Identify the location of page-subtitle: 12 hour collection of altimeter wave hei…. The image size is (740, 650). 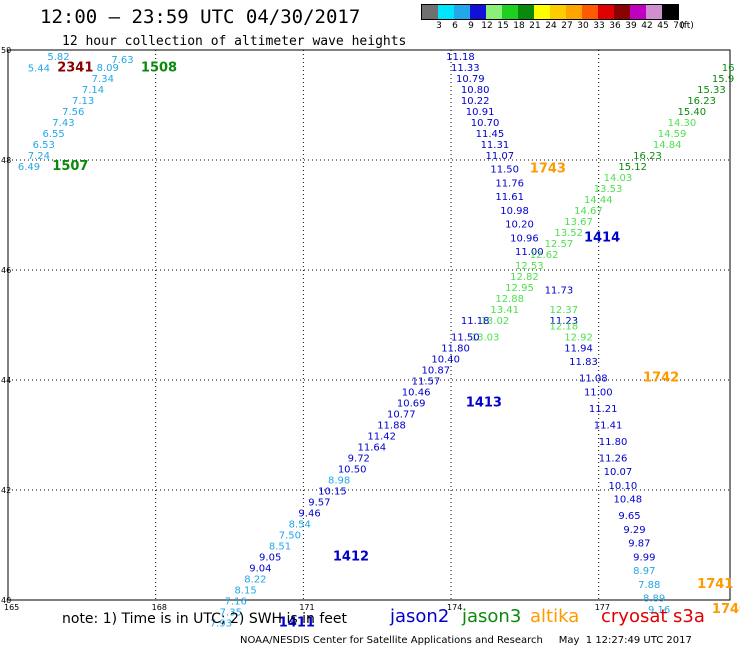
(234, 41).